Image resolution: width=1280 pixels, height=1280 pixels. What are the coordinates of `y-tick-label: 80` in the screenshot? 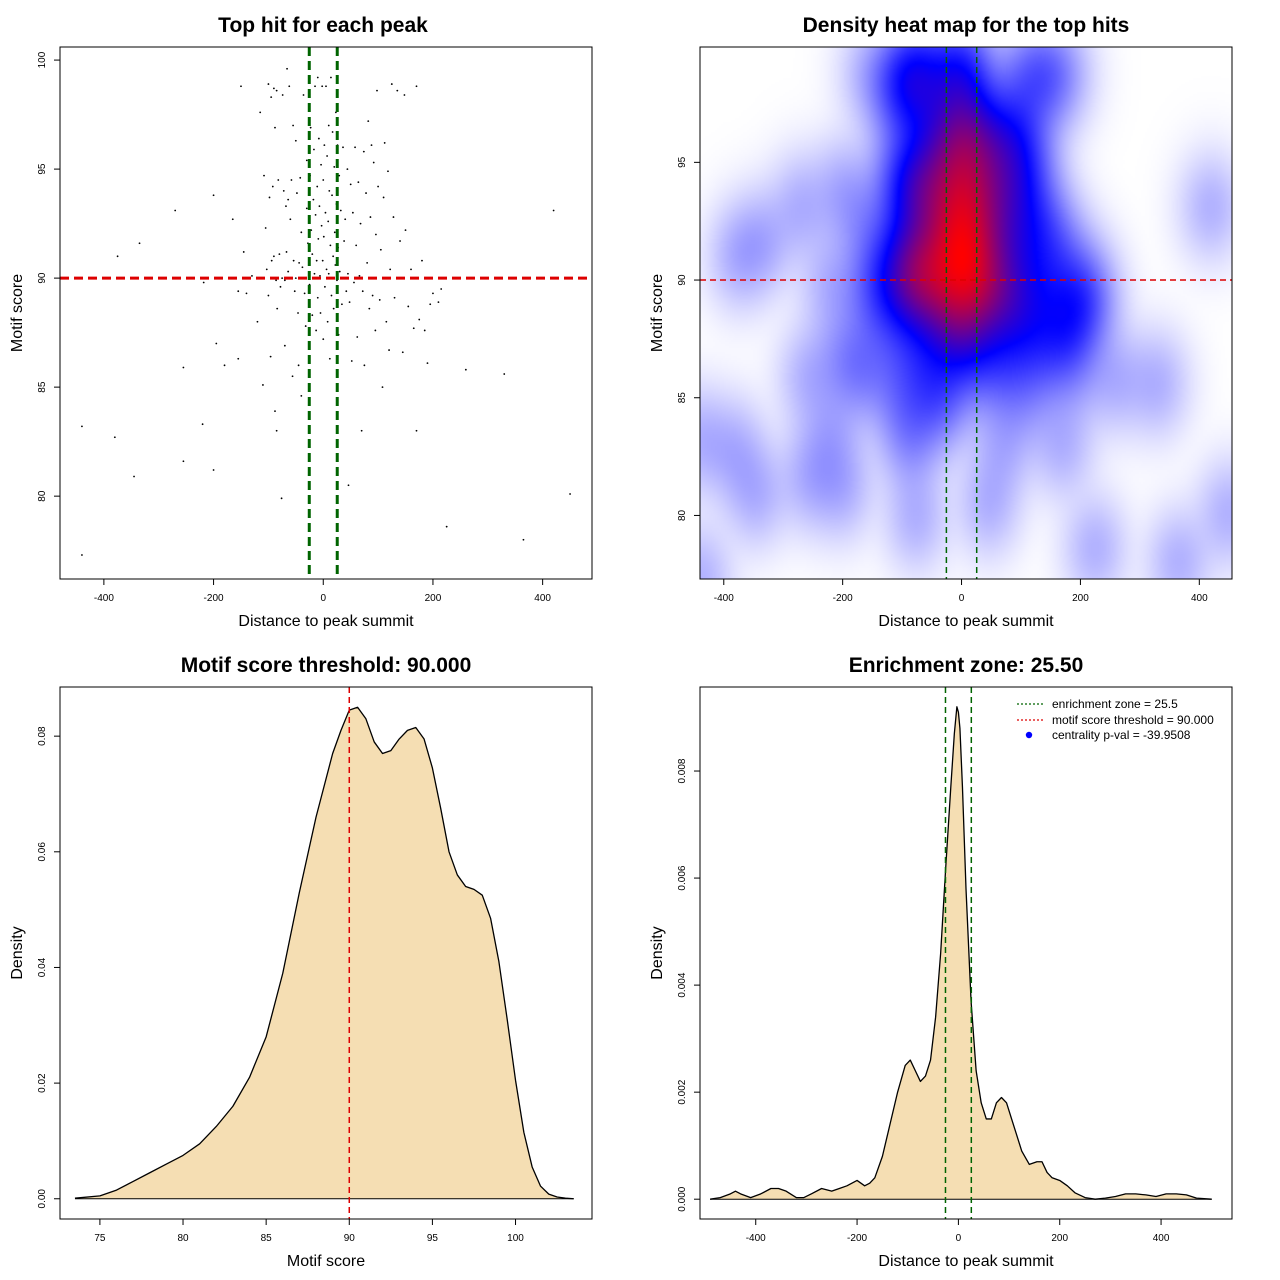 It's located at (42, 496).